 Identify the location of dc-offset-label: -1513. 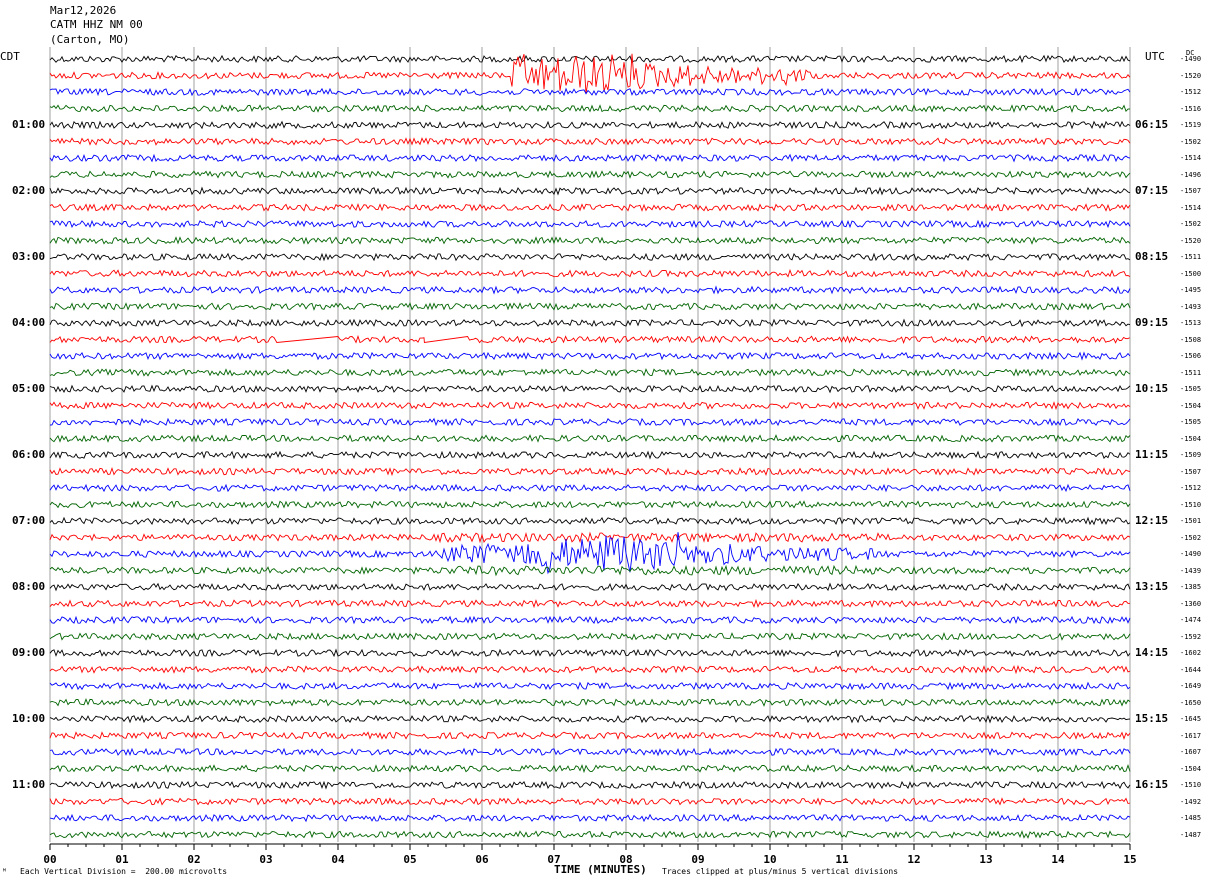
(1191, 323).